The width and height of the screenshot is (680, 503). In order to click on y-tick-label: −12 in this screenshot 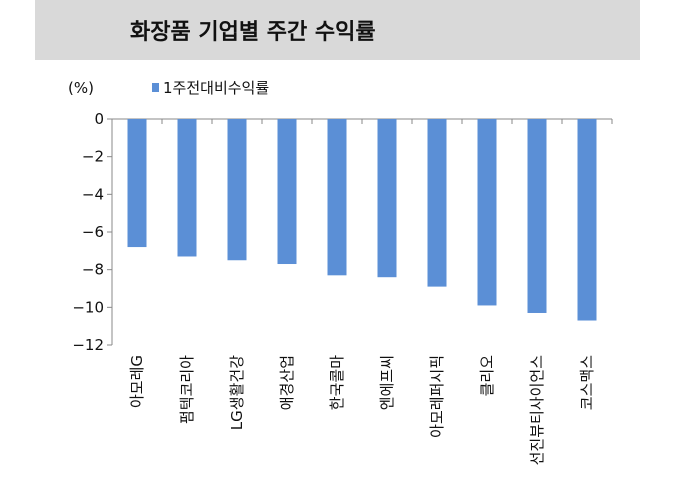, I will do `click(88, 345)`.